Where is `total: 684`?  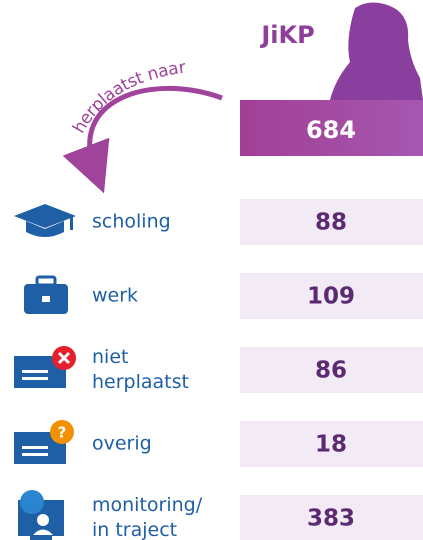 total: 684 is located at coordinates (331, 130).